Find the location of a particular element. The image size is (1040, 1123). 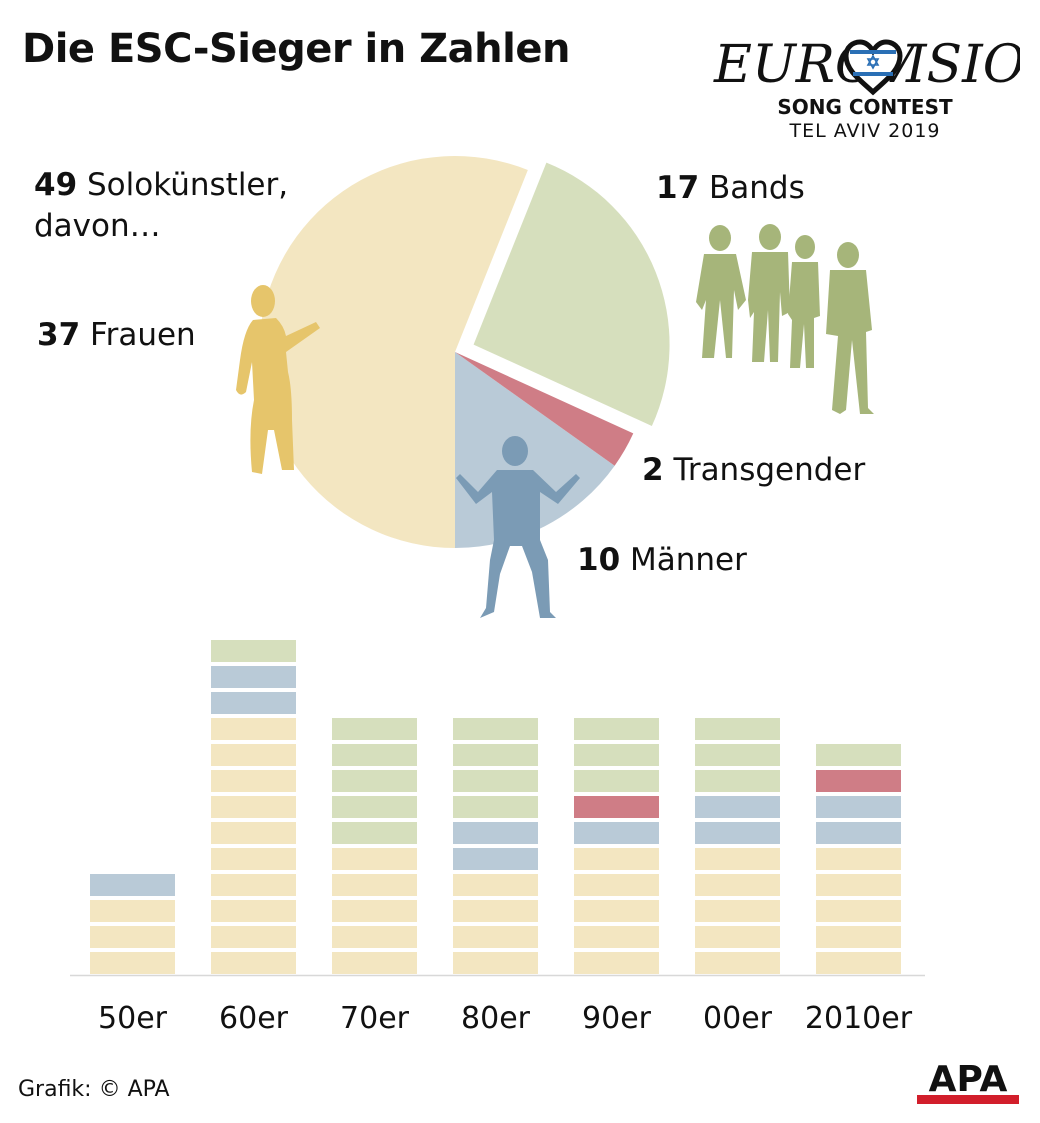

label-frauen-number: 37 is located at coordinates (59, 335).